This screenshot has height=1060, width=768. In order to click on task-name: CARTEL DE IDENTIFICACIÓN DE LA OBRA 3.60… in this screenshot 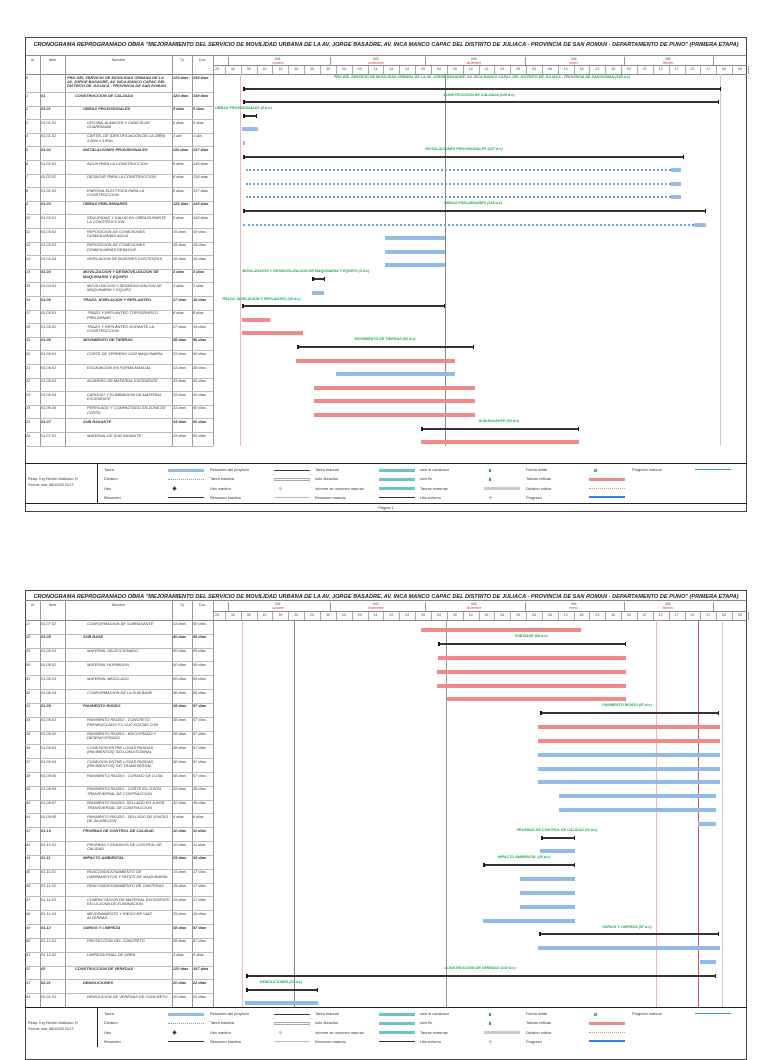, I will do `click(126, 138)`.